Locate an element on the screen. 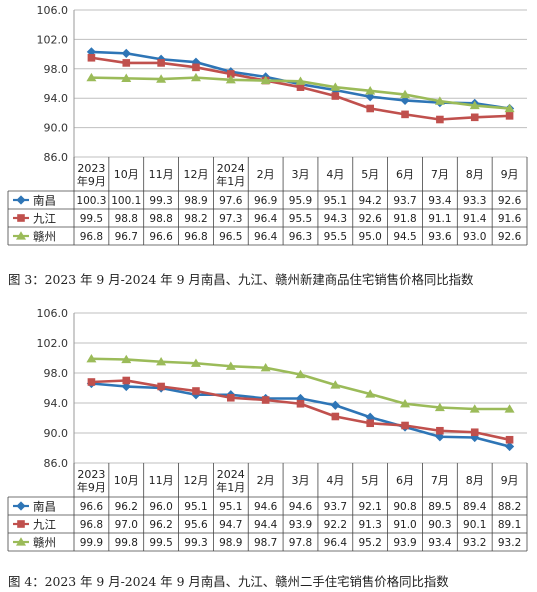  data-label: 96.6 is located at coordinates (92, 507).